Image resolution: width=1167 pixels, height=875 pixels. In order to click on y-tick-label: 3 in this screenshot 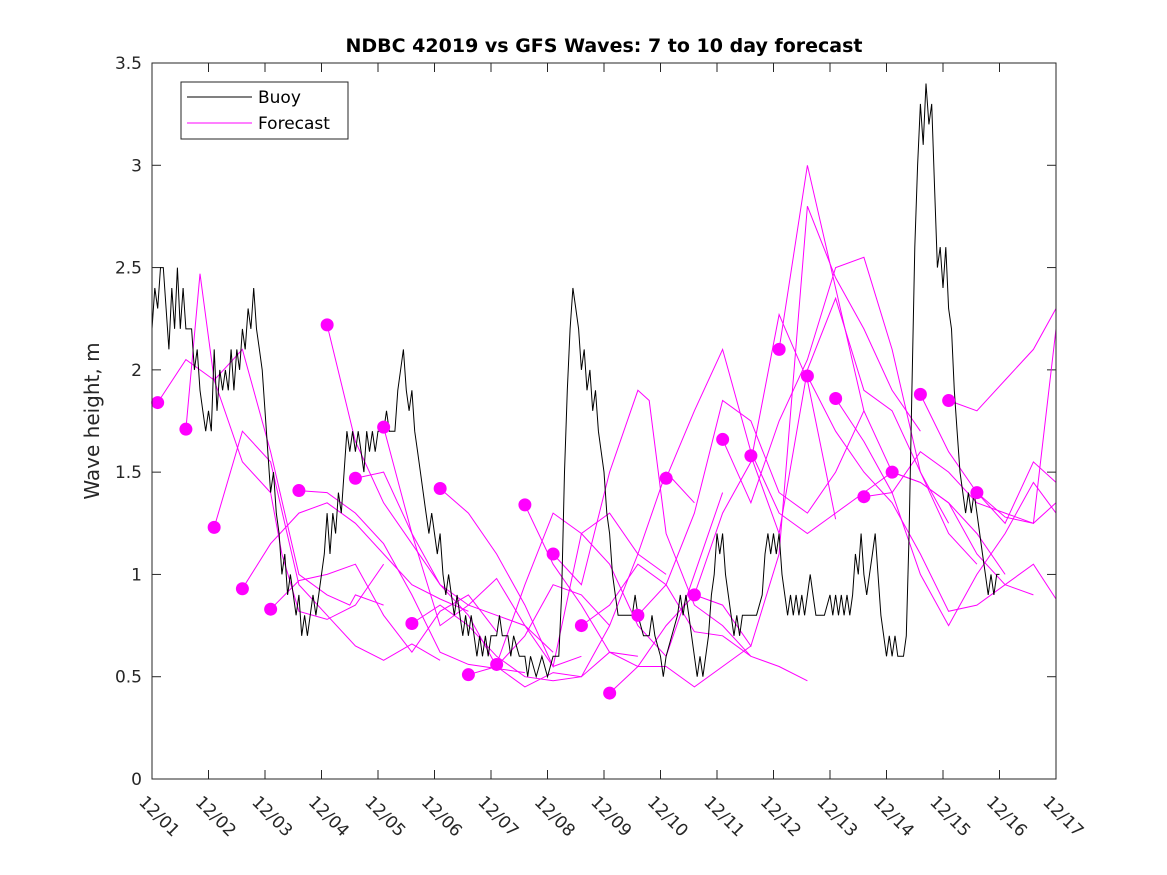, I will do `click(136, 166)`.